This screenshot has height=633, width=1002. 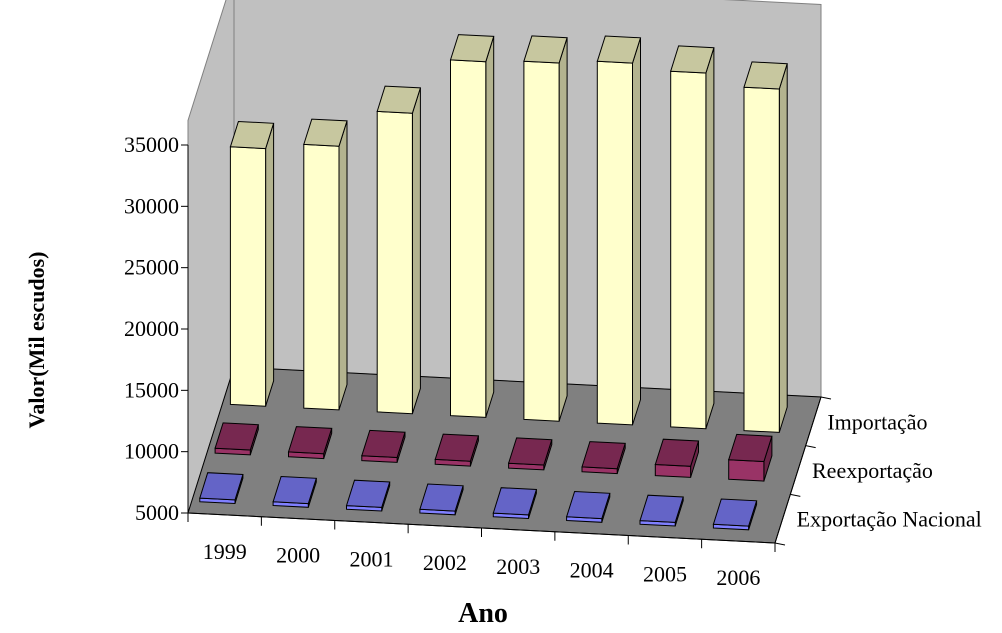 What do you see at coordinates (889, 519) in the screenshot?
I see `series-label: Exportação Nacional` at bounding box center [889, 519].